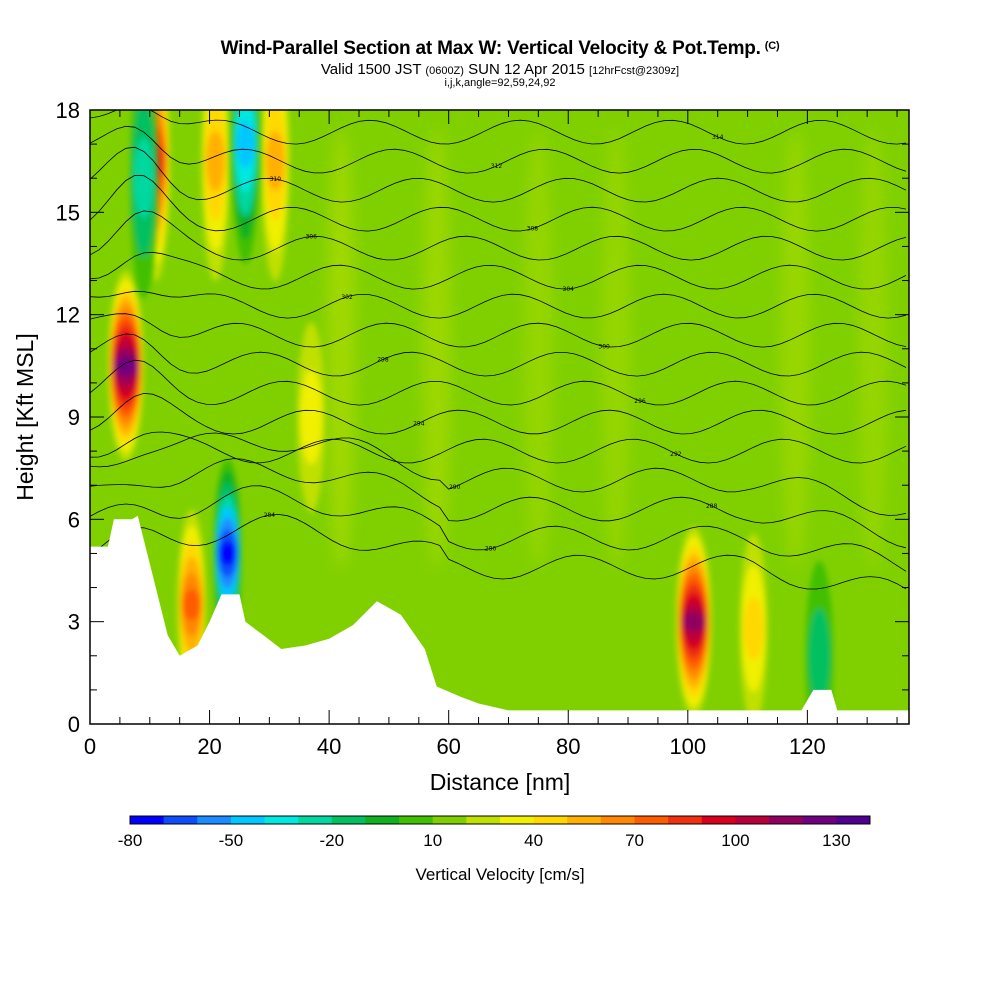 The height and width of the screenshot is (1000, 1000). I want to click on isentrope-label: 298, so click(383, 359).